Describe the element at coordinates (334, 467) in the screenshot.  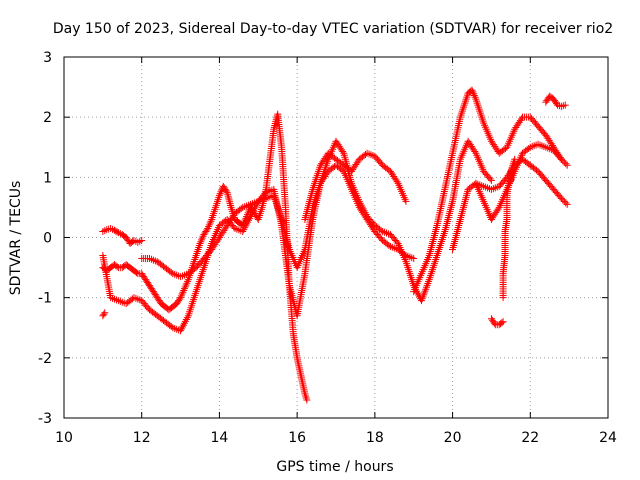
I see `x-axis-label: GPS time / hours` at that location.